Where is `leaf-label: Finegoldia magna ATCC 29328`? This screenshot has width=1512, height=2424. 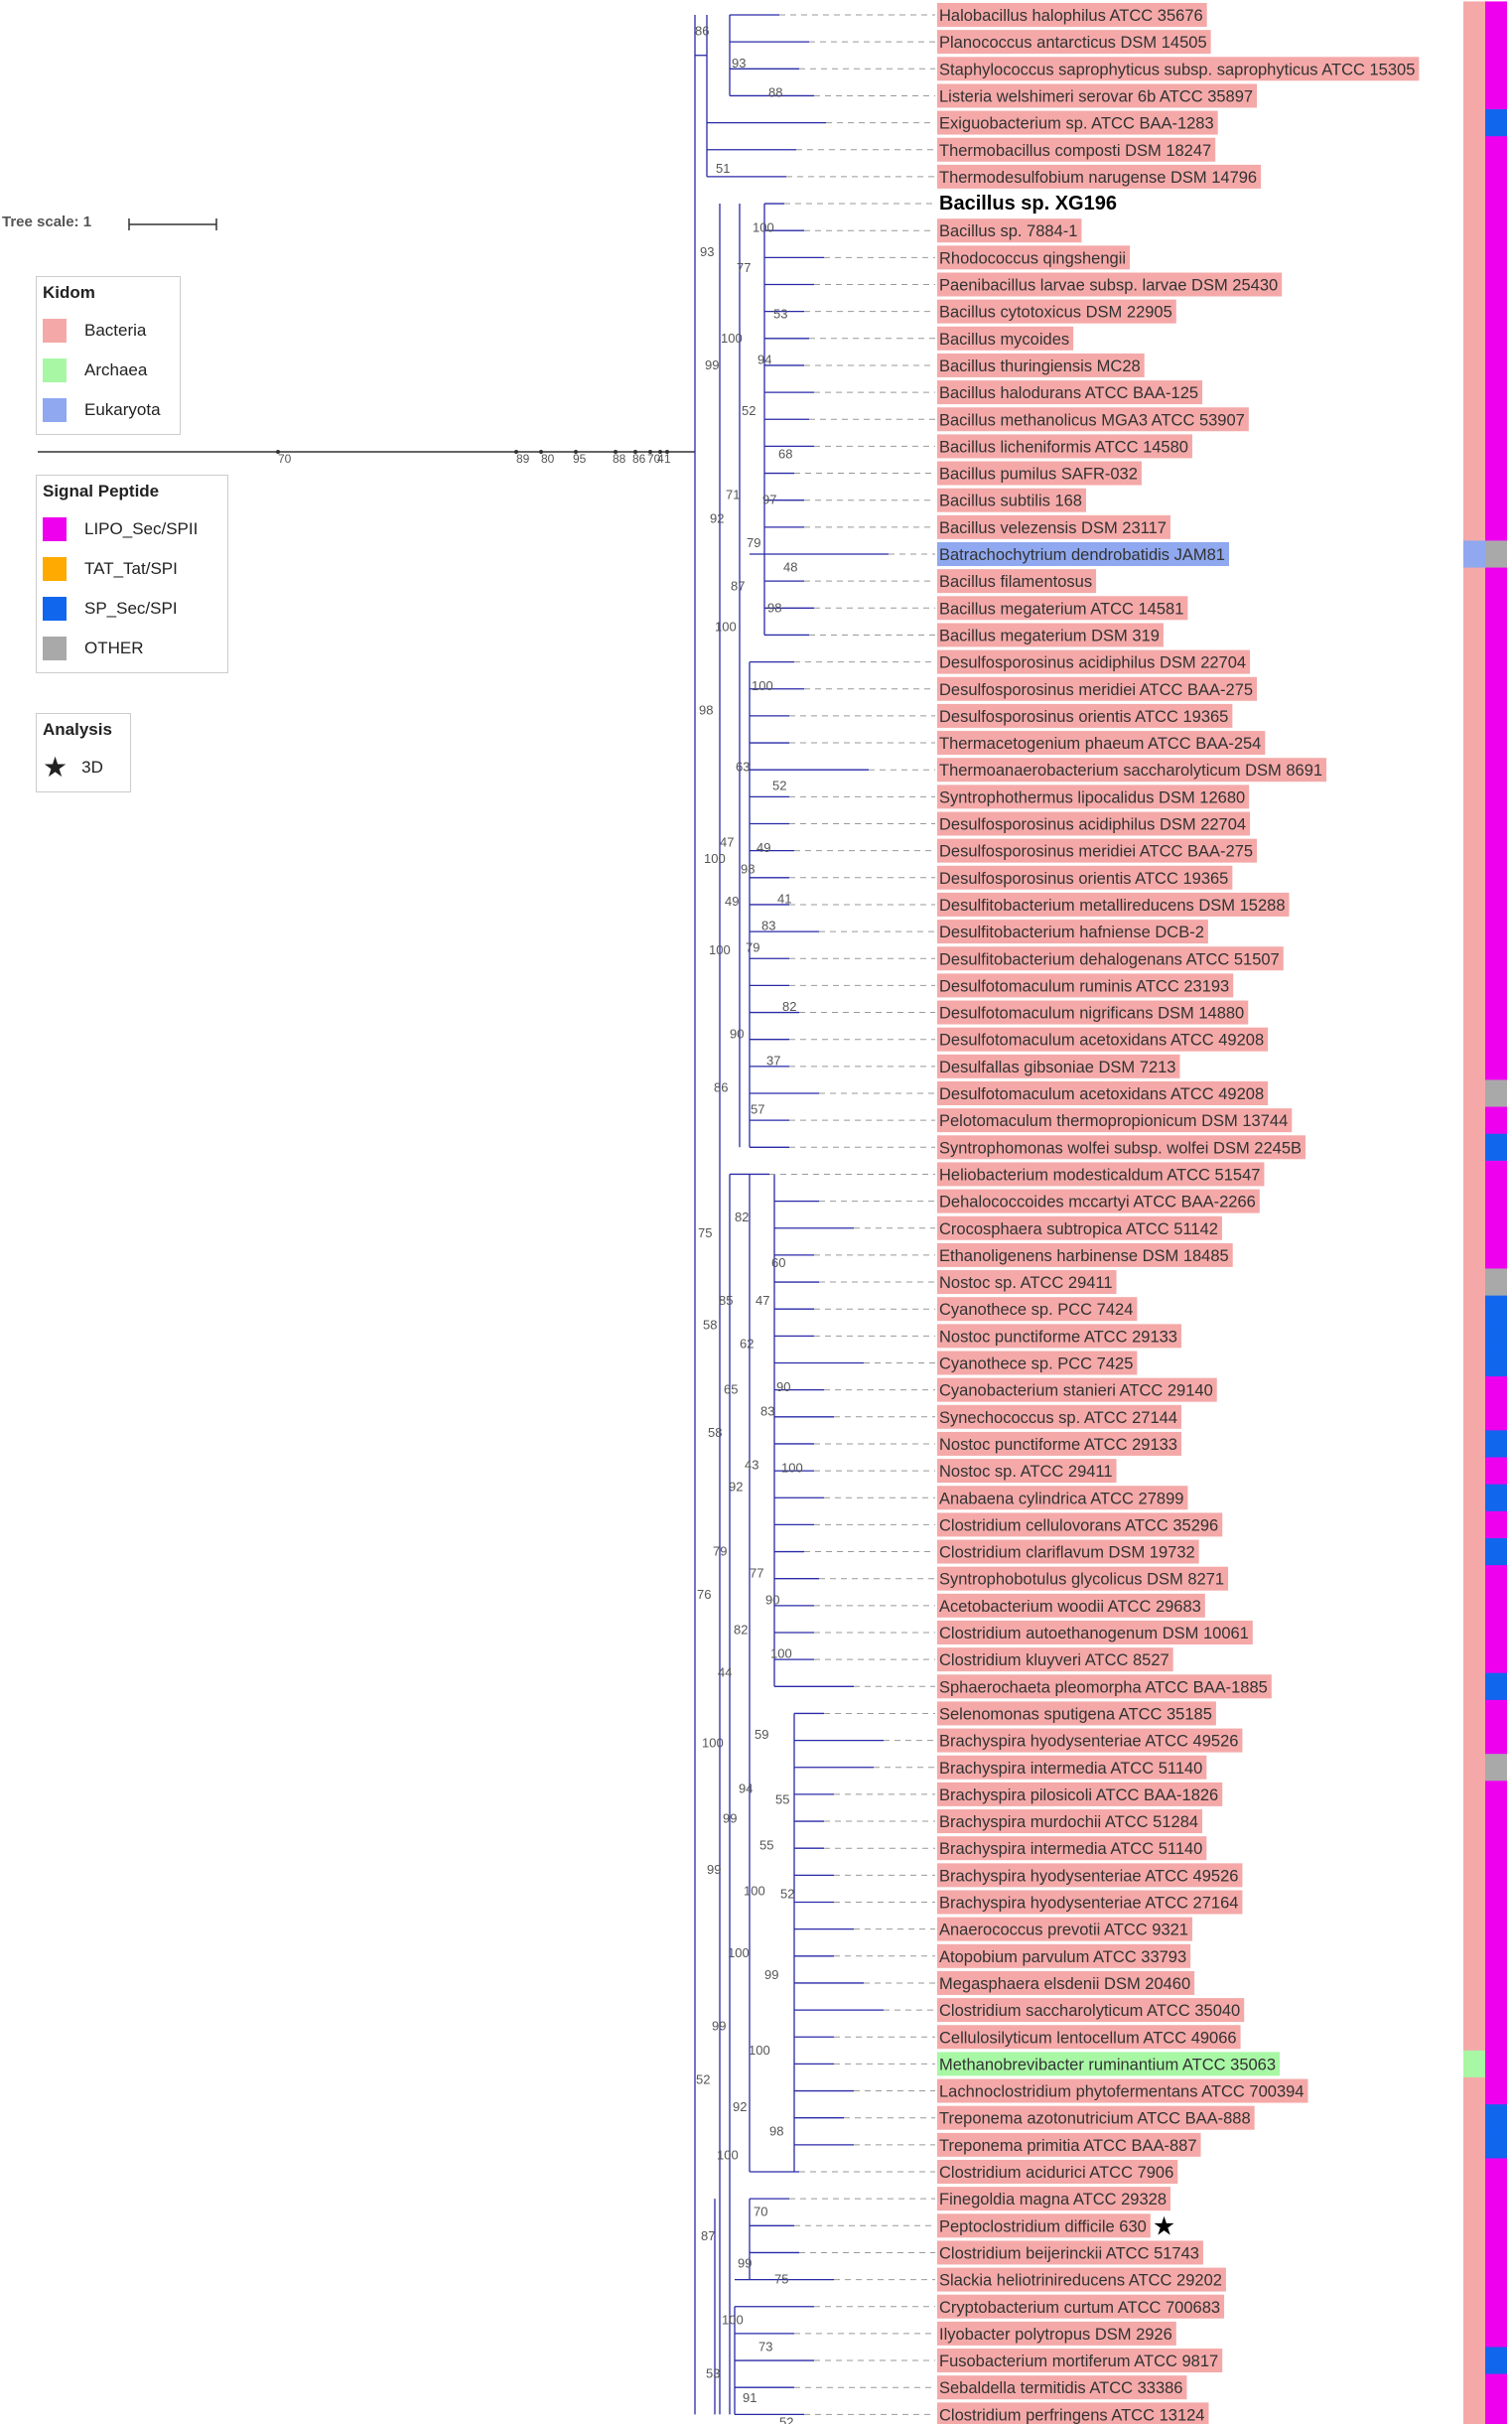 leaf-label: Finegoldia magna ATCC 29328 is located at coordinates (1053, 2200).